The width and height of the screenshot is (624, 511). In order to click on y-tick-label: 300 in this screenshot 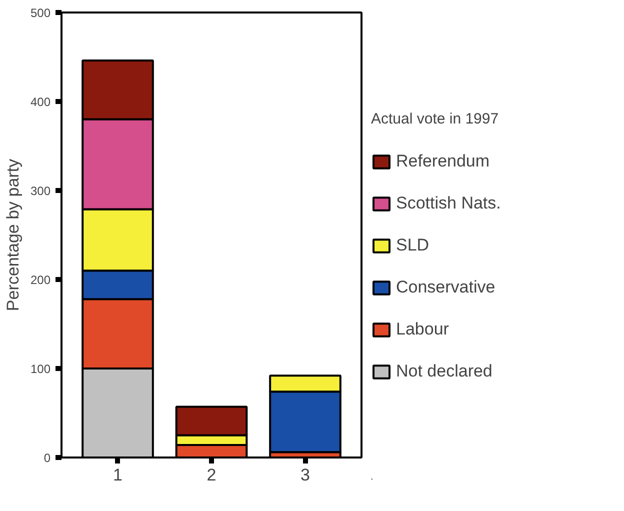, I will do `click(40, 191)`.